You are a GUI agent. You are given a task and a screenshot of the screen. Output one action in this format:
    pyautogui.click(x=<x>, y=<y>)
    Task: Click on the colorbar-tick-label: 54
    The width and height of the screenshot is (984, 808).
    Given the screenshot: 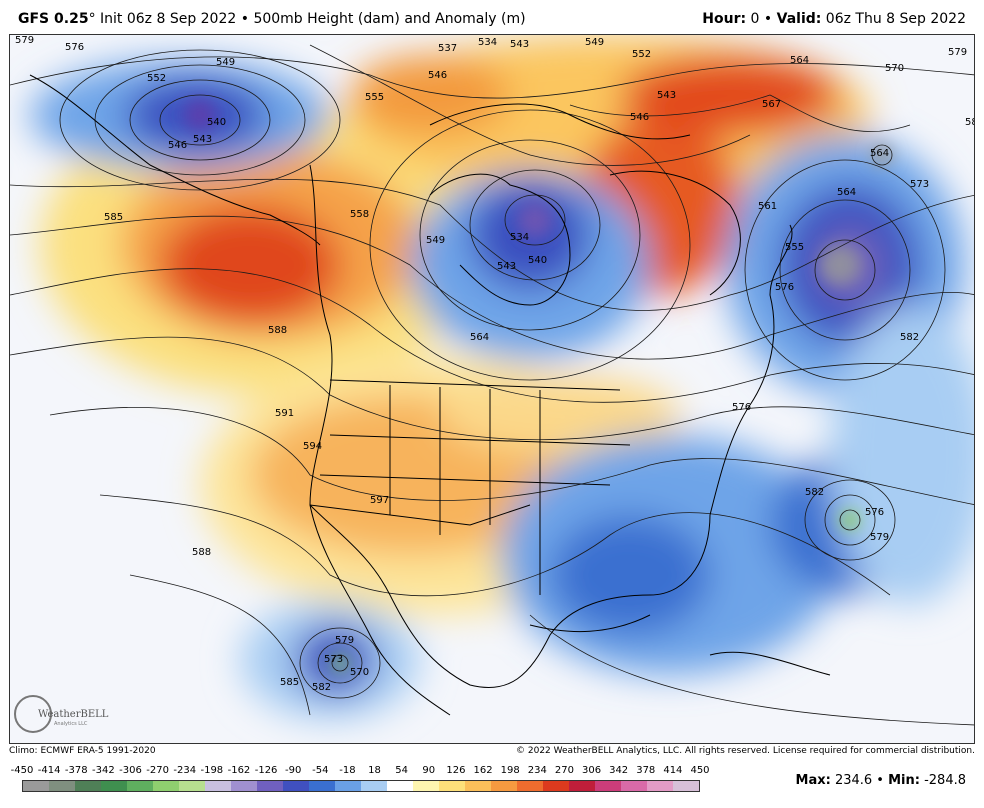 What is the action you would take?
    pyautogui.click(x=402, y=770)
    